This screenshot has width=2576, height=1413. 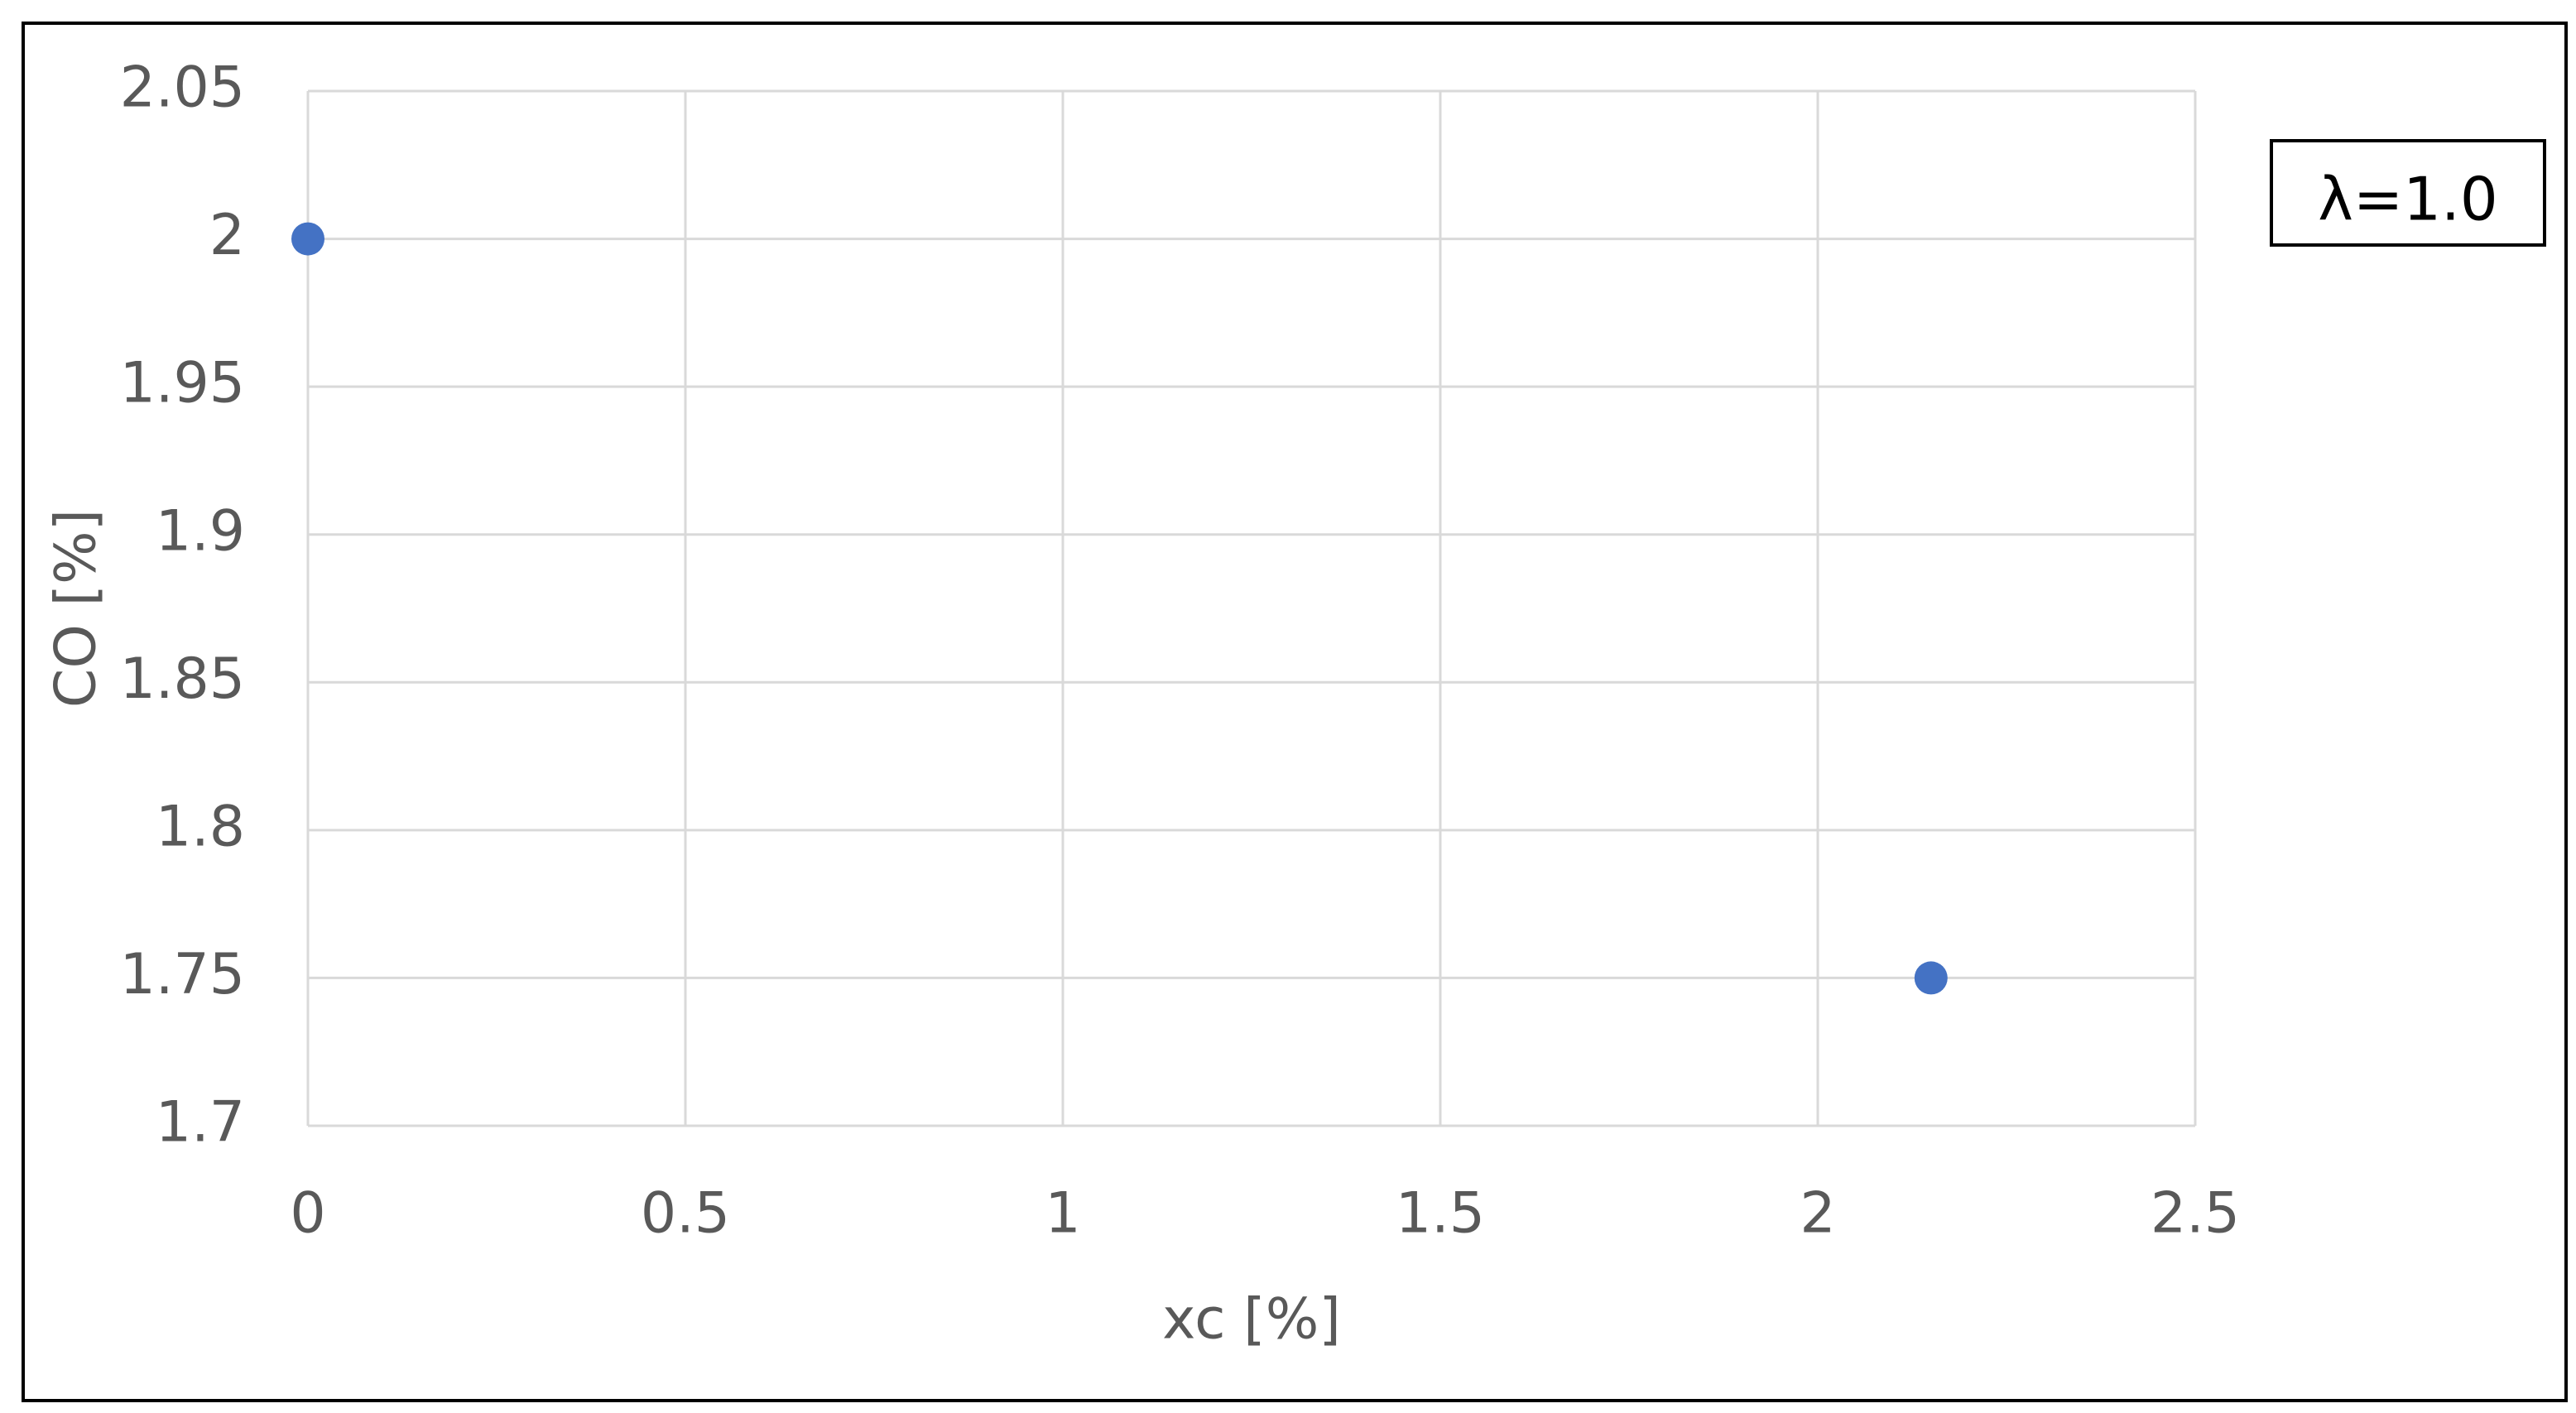 What do you see at coordinates (2195, 1214) in the screenshot?
I see `x-tick-label: 2.5` at bounding box center [2195, 1214].